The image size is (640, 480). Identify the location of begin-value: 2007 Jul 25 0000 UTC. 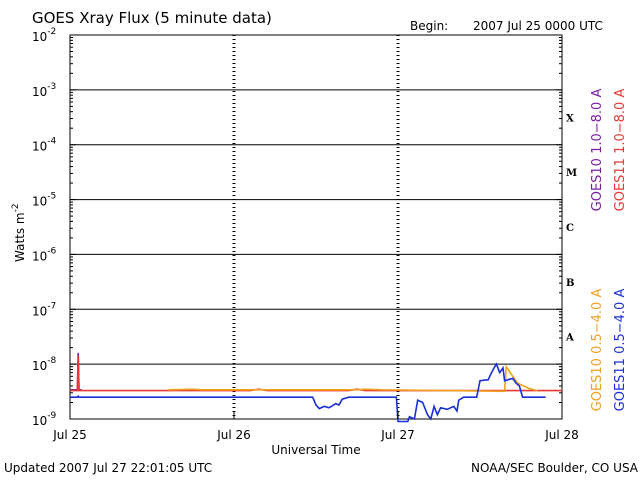
(538, 26).